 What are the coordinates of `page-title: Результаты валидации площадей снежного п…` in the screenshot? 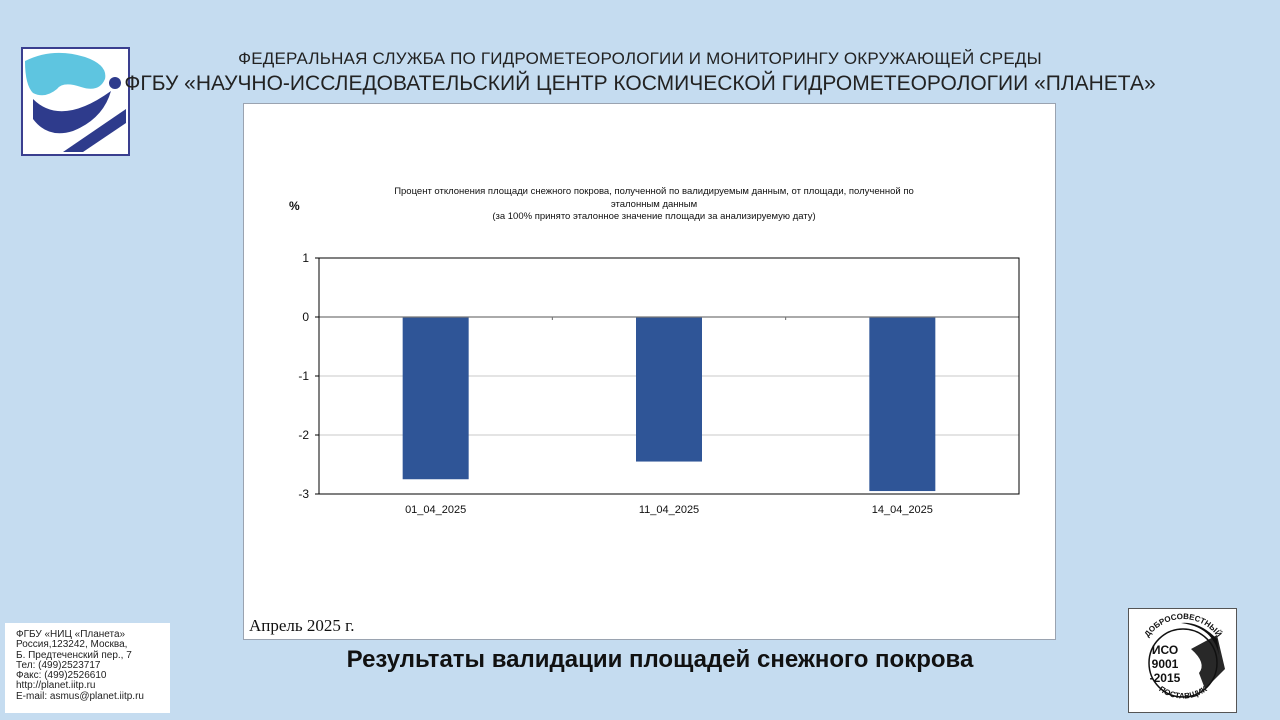 It's located at (660, 659).